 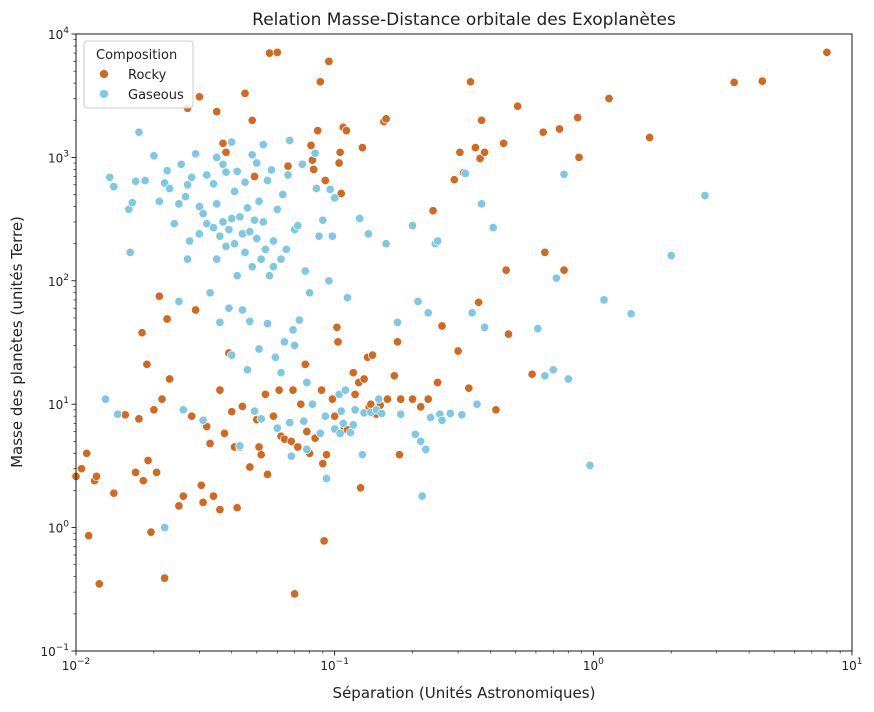 I want to click on x-tick-label-0: 10⁻², so click(x=76, y=665).